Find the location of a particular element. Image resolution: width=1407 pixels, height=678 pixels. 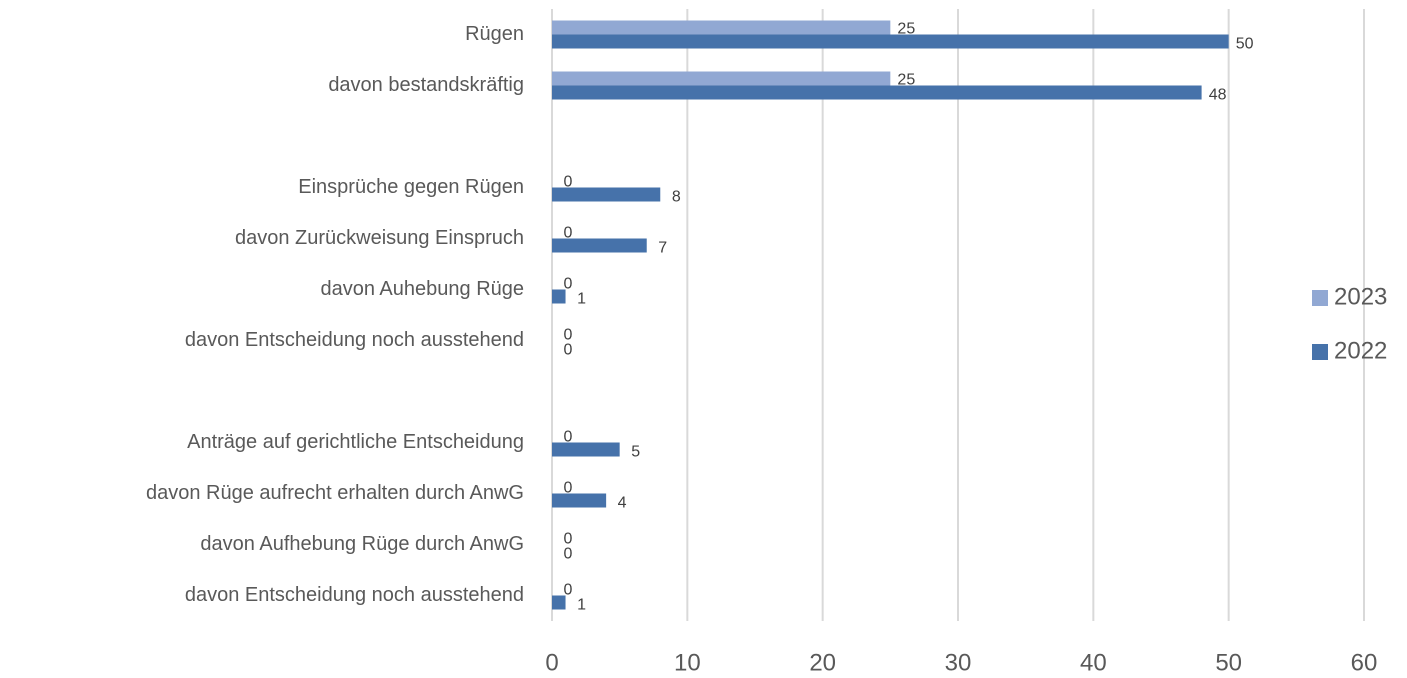

x-tick-label: 60 is located at coordinates (1364, 662).